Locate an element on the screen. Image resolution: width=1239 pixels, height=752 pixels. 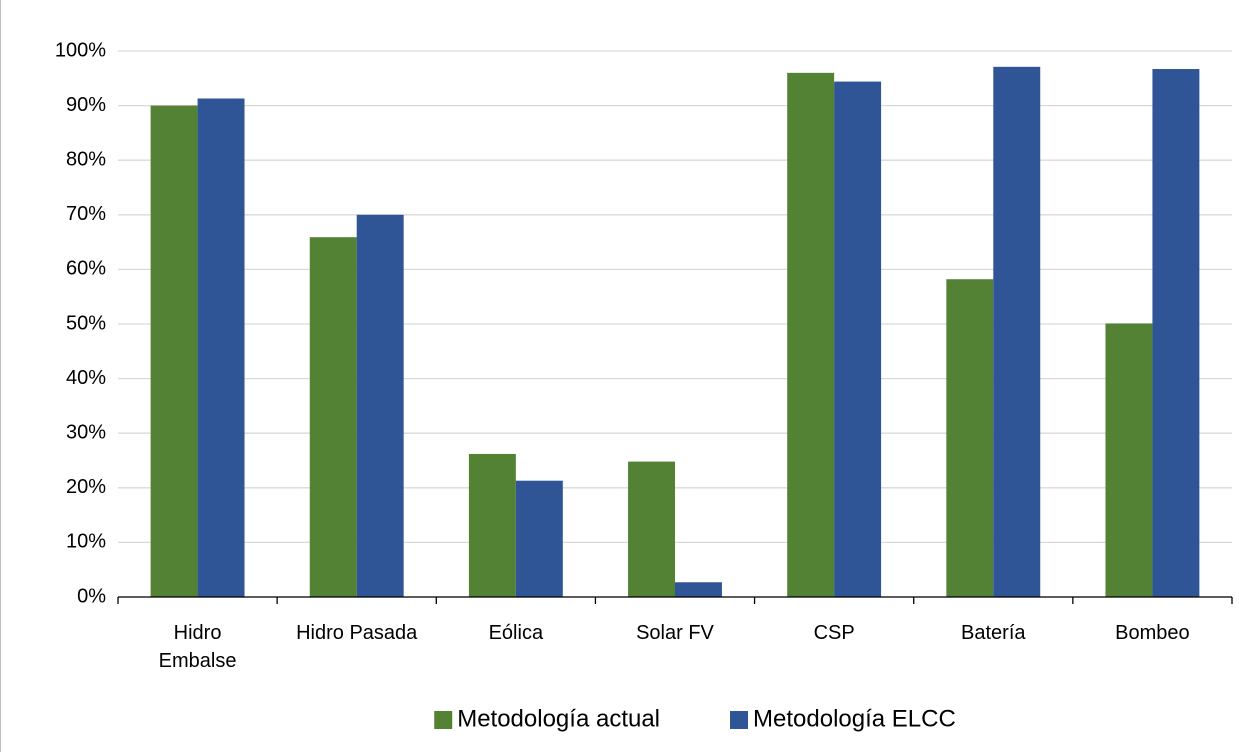
y-tick-label: 10% is located at coordinates (86, 542).